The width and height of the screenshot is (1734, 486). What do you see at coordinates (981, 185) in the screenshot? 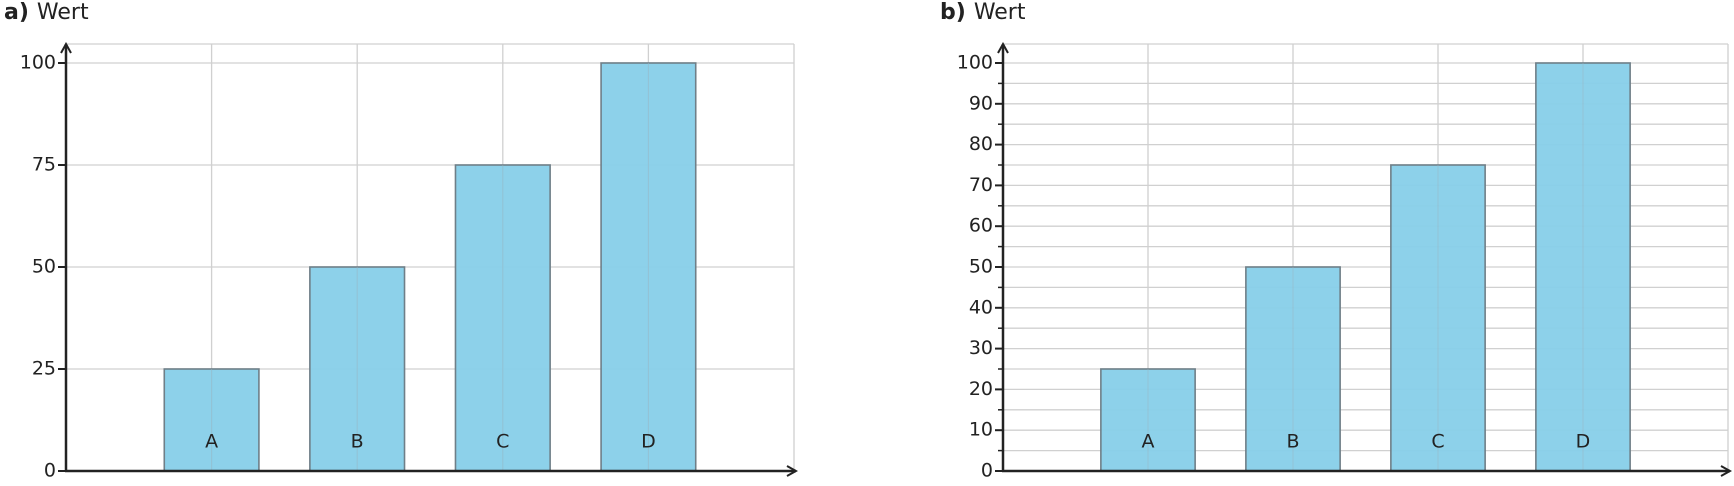
I see `y-tick-label: 70` at bounding box center [981, 185].